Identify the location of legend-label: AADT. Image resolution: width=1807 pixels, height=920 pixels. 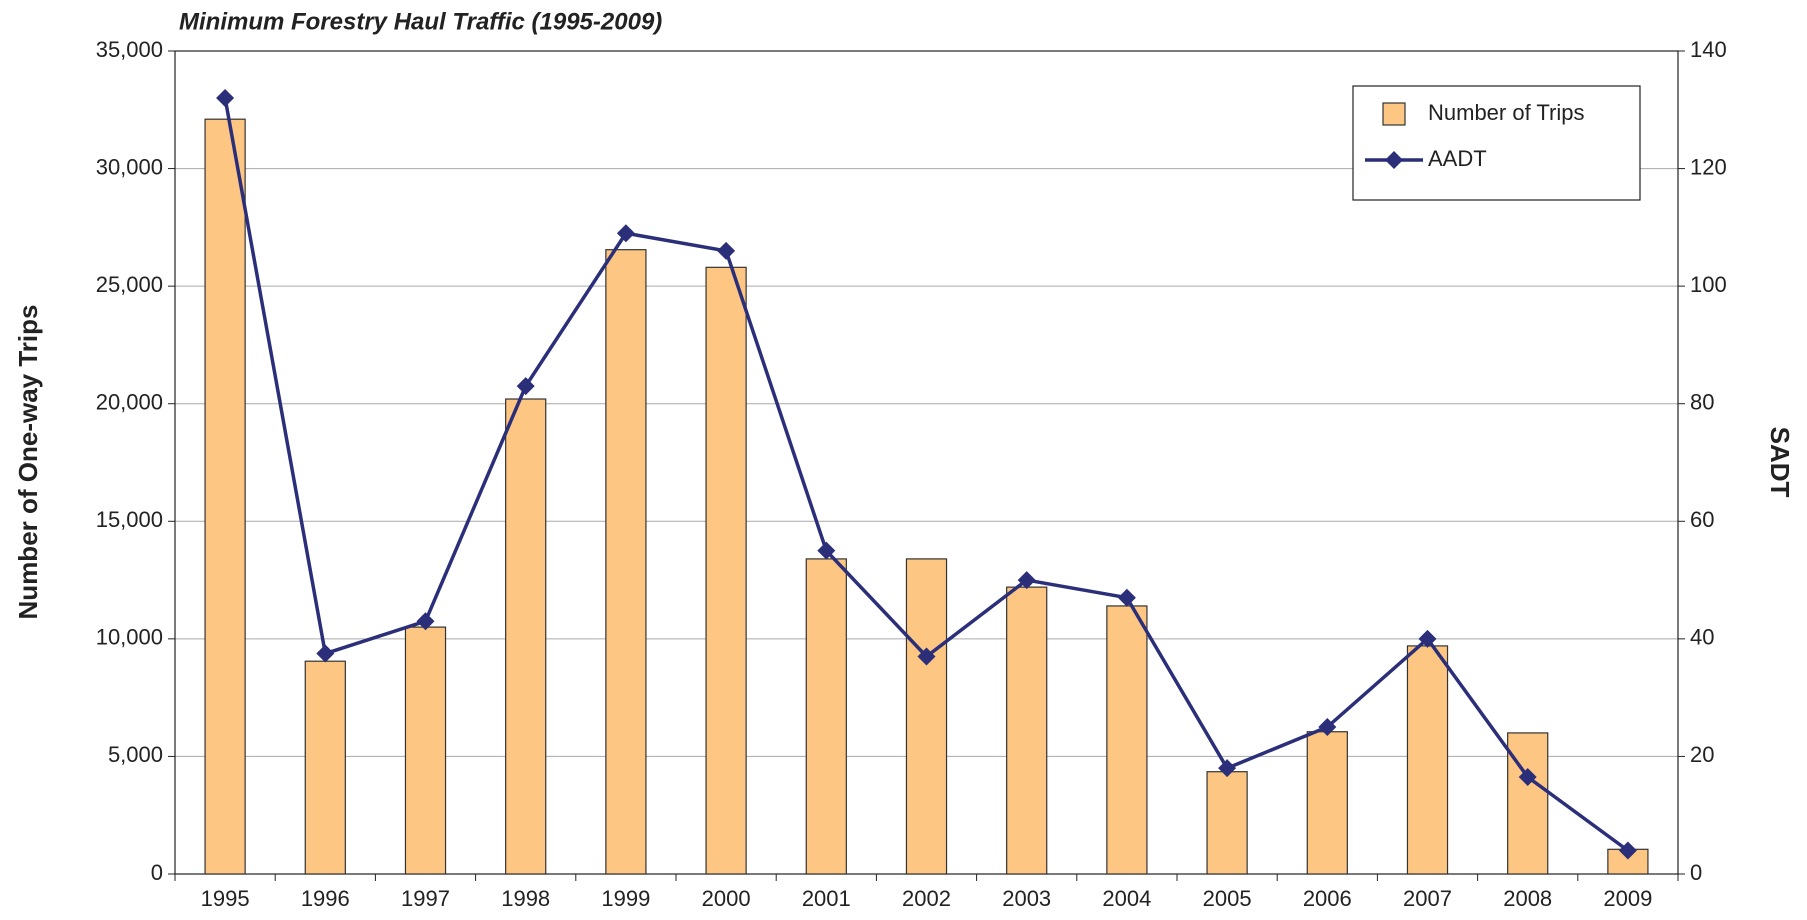
(1457, 158).